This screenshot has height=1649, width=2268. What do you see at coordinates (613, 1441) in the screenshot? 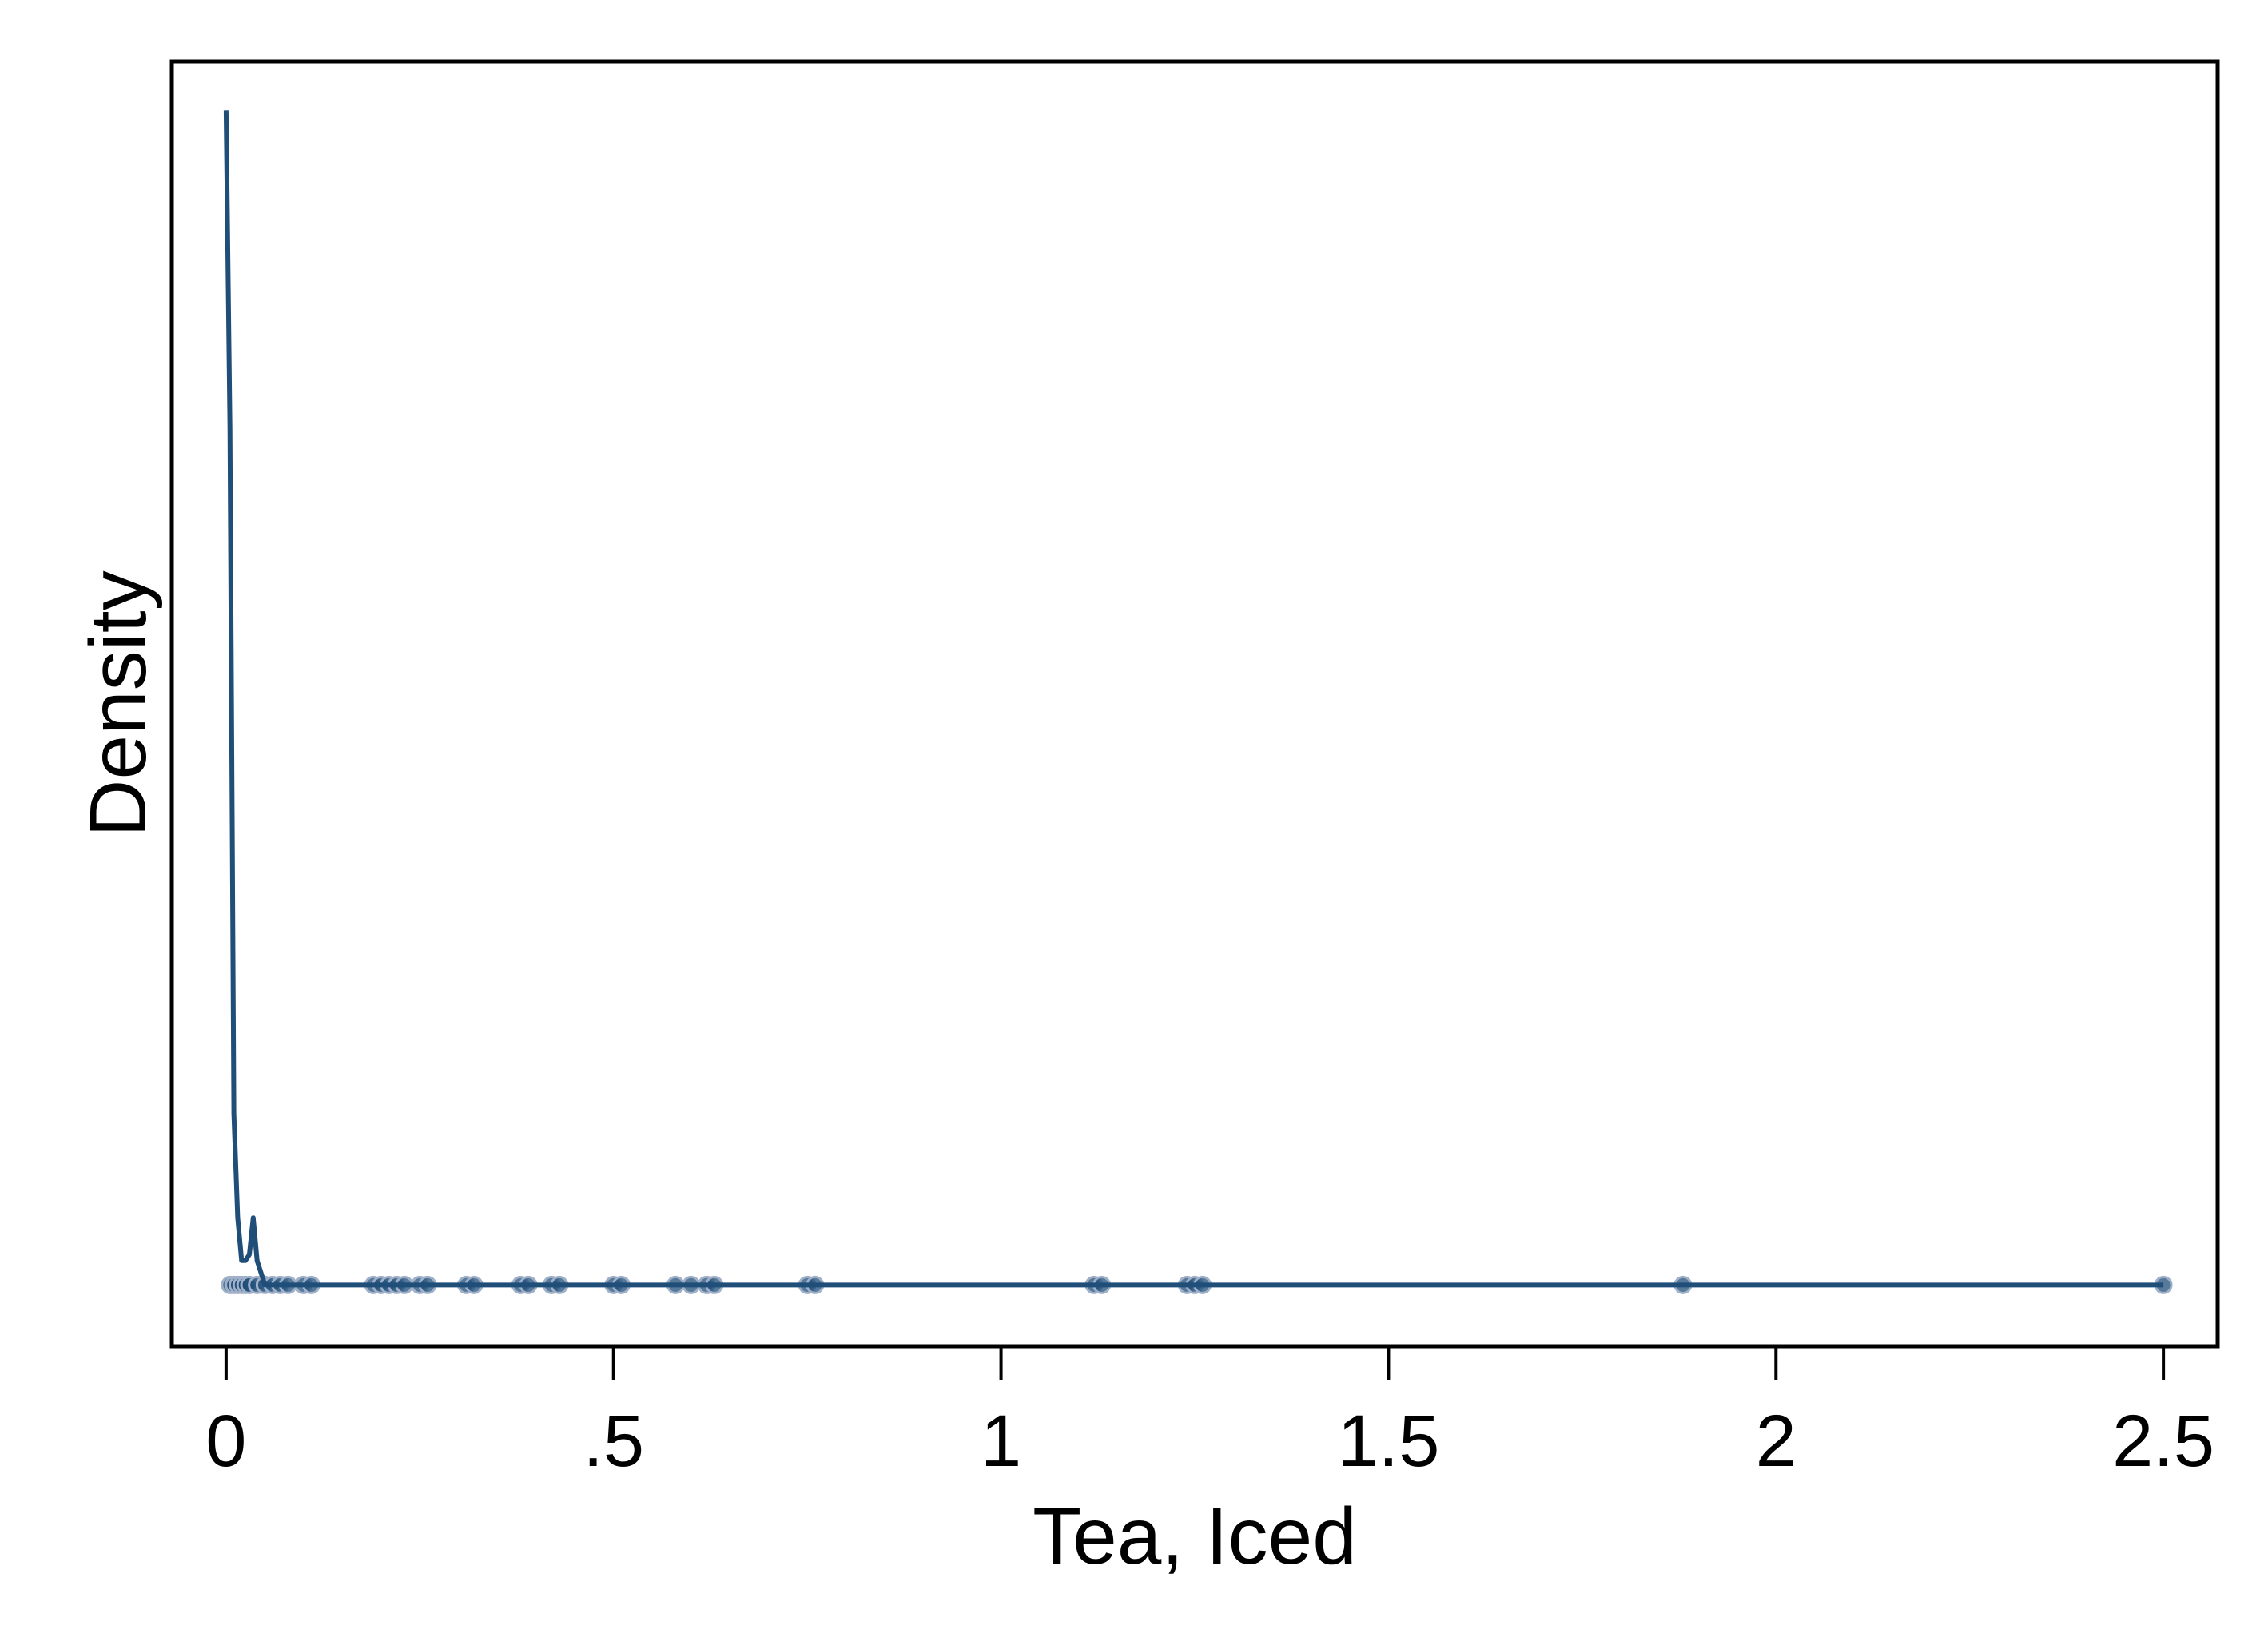
I see `x-tick-label: .5` at bounding box center [613, 1441].